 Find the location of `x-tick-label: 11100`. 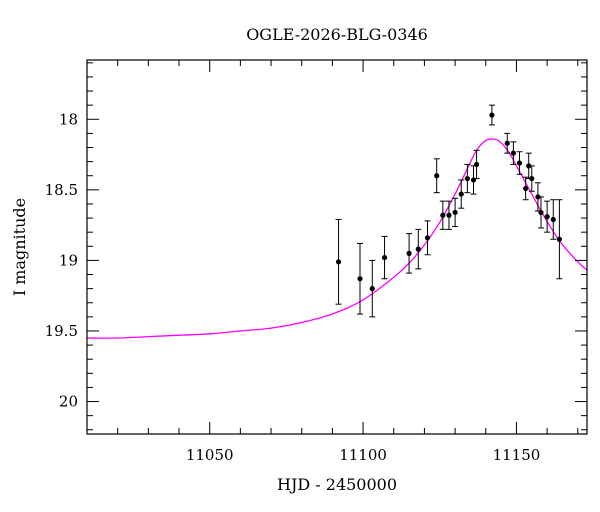

x-tick-label: 11100 is located at coordinates (363, 455).